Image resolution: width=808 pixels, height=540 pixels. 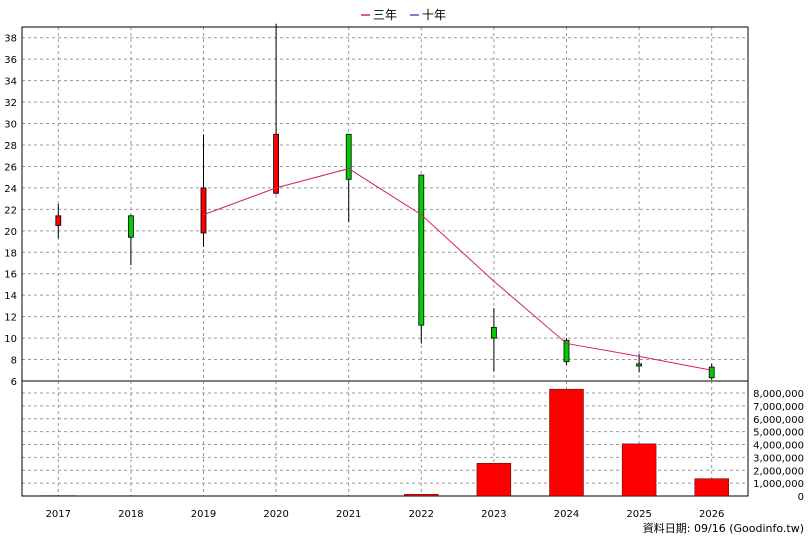 What do you see at coordinates (203, 514) in the screenshot?
I see `x-tick-label: 2019` at bounding box center [203, 514].